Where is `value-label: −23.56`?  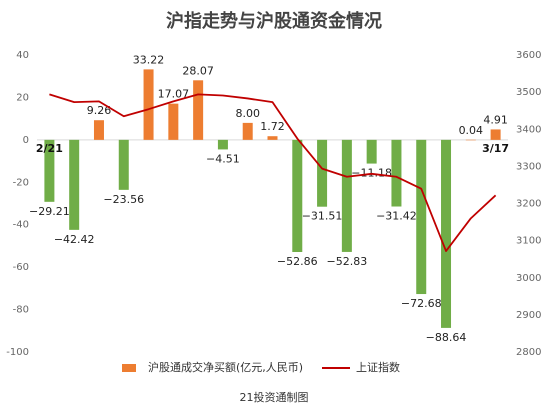 value-label: −23.56 is located at coordinates (123, 199).